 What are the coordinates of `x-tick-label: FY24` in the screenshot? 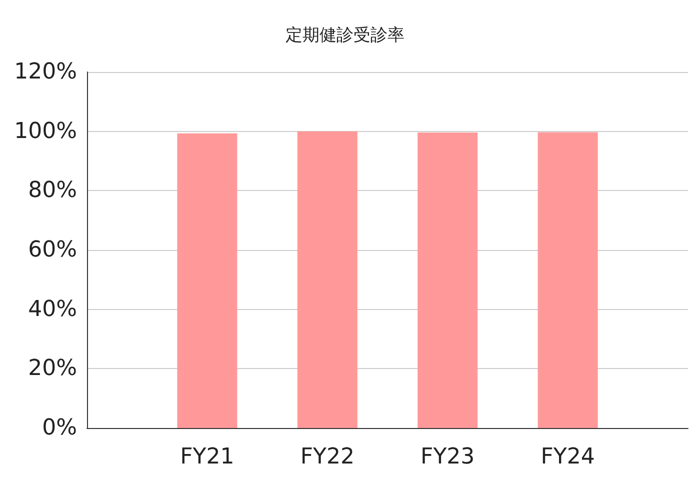 It's located at (567, 457).